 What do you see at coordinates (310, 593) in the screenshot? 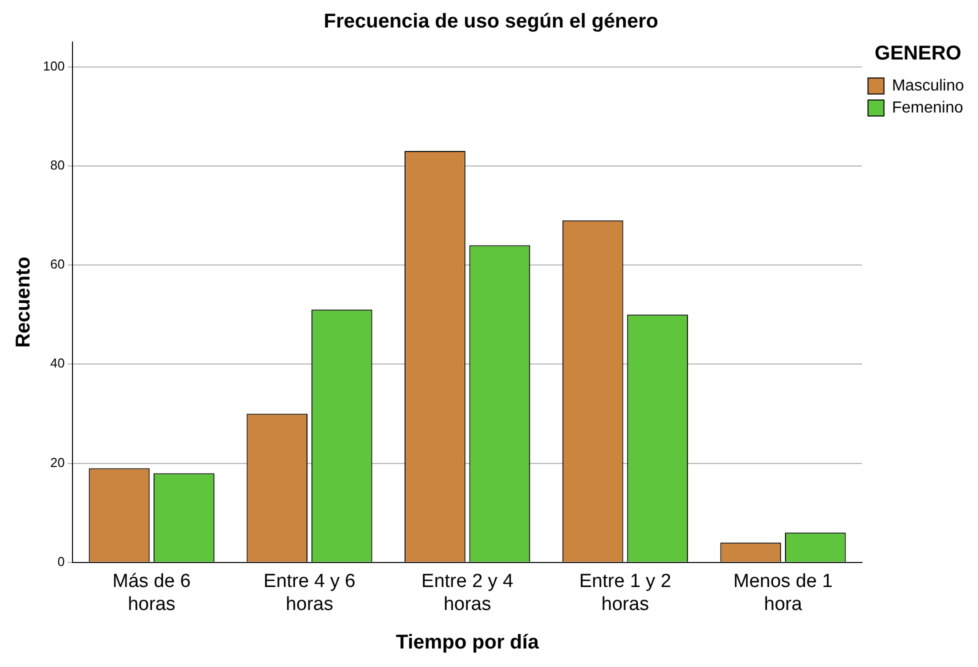
I see `x-tick-label: Entre 4 y 6 horas` at bounding box center [310, 593].